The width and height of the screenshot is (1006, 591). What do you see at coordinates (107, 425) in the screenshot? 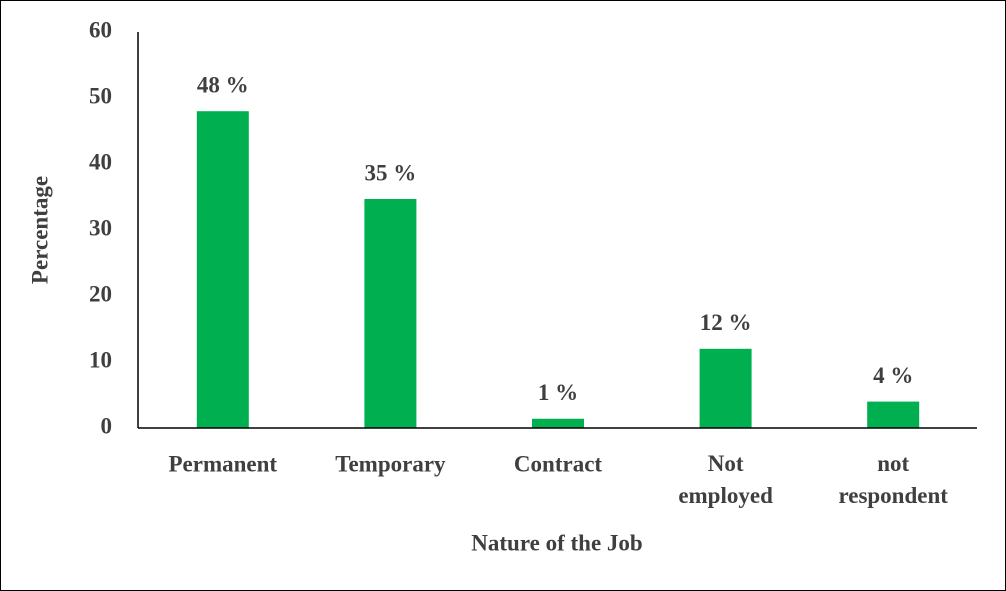
I see `y-tick-label: 0` at bounding box center [107, 425].